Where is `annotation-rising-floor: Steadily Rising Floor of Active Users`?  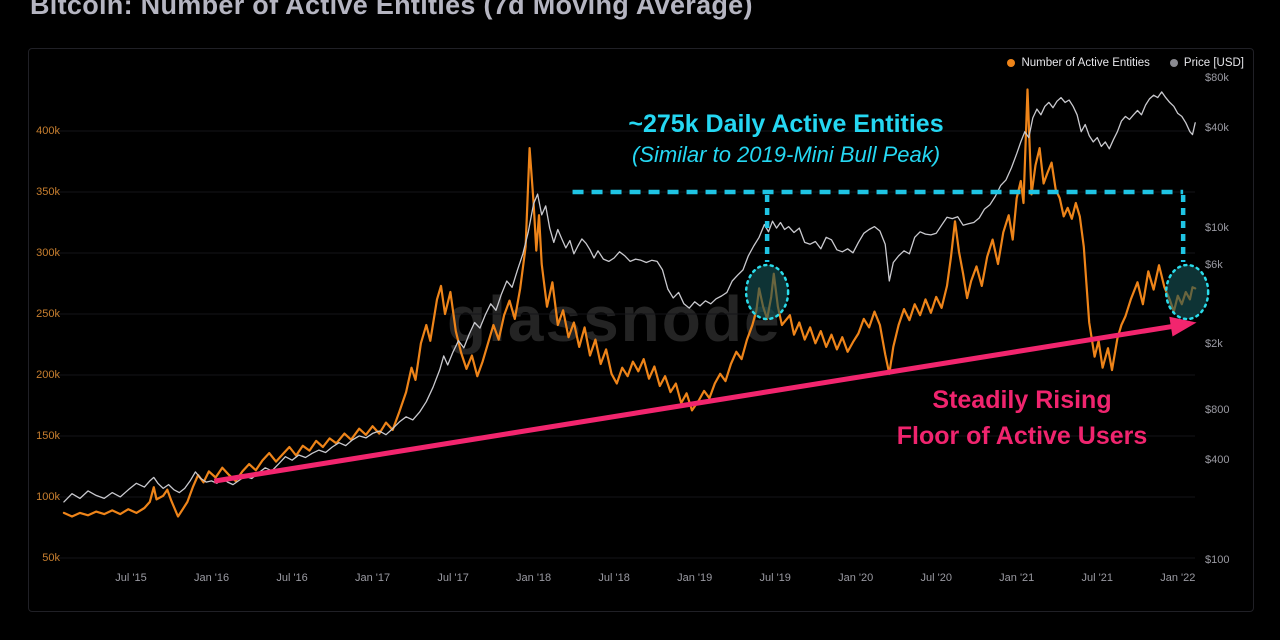
annotation-rising-floor: Steadily Rising Floor of Active Users is located at coordinates (1022, 418).